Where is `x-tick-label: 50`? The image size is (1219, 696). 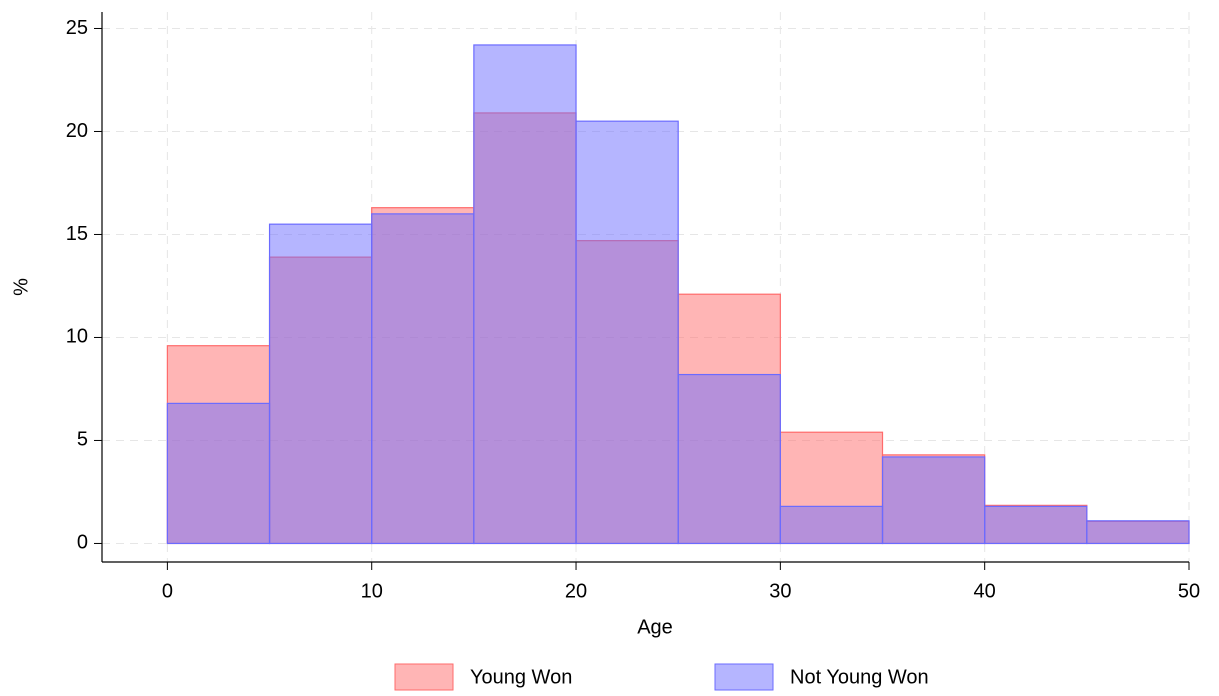 x-tick-label: 50 is located at coordinates (1189, 591).